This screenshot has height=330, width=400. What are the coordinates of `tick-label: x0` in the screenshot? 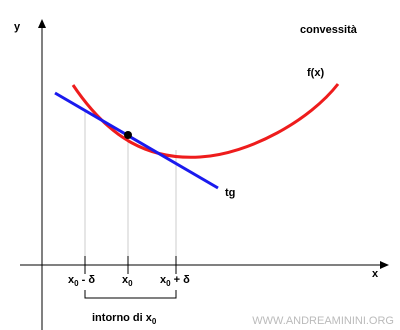 It's located at (127, 281).